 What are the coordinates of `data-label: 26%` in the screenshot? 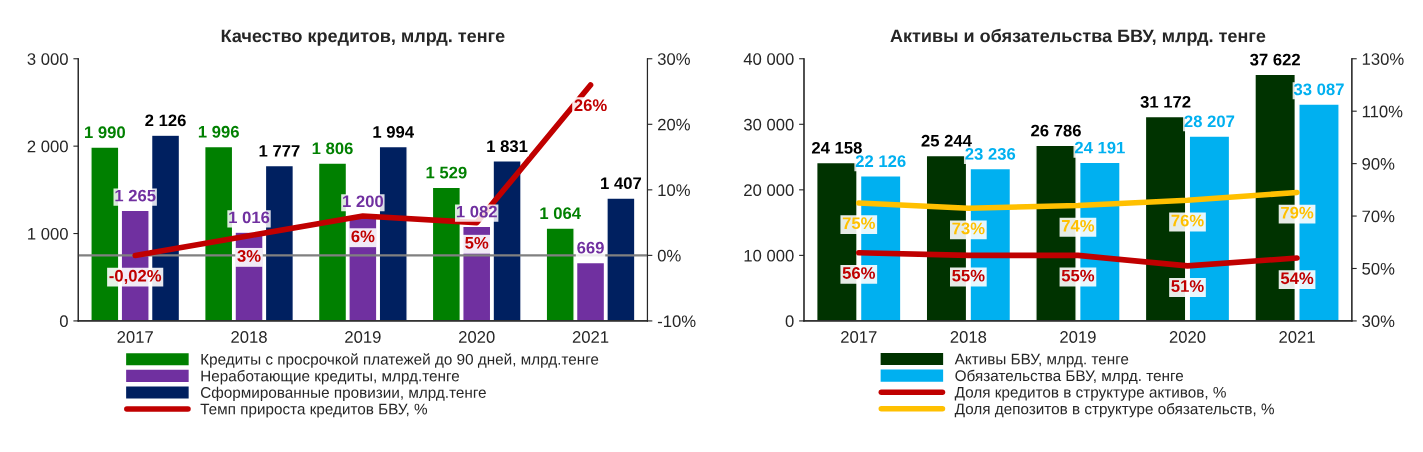 It's located at (590, 105).